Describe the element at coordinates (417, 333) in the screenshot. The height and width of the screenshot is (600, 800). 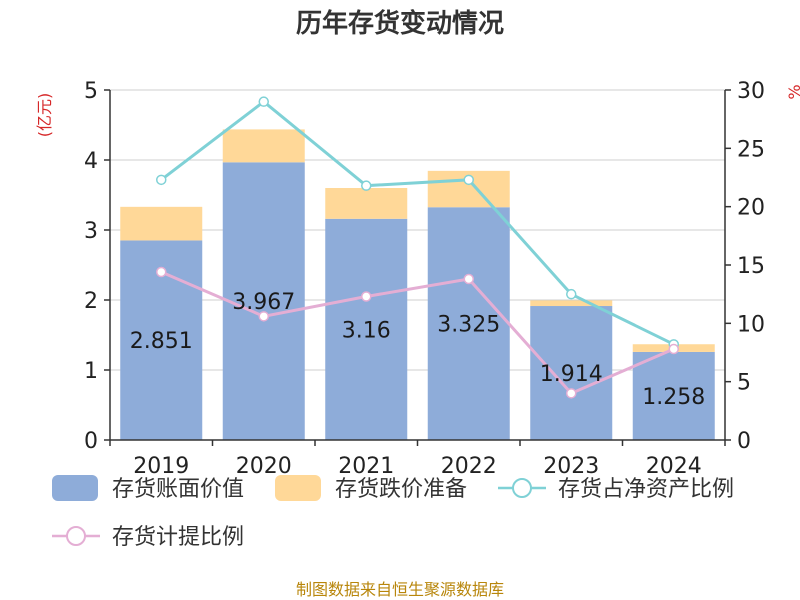
I see `line-ratio-provision` at that location.